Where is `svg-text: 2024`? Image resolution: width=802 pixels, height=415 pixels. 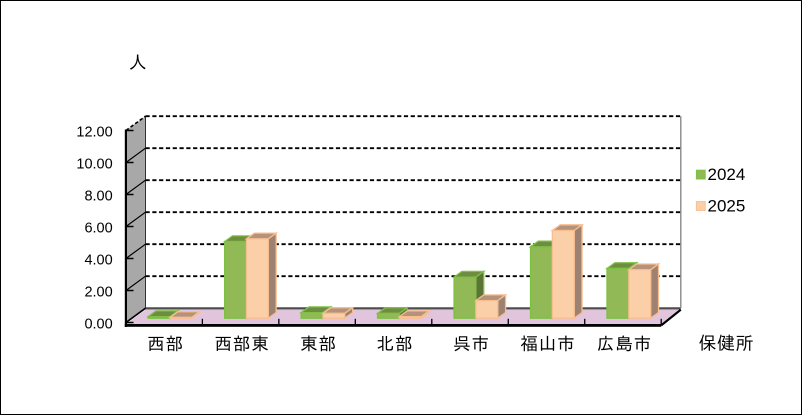 svg-text: 2024 is located at coordinates (727, 174).